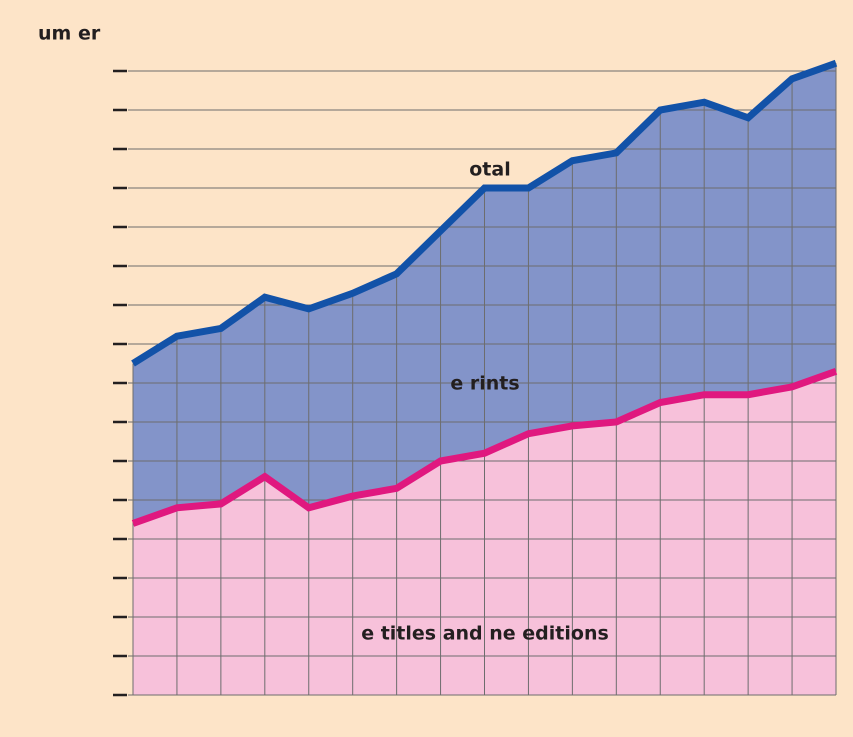 The width and height of the screenshot is (853, 737). What do you see at coordinates (69, 34) in the screenshot?
I see `y-axis-label: um er` at bounding box center [69, 34].